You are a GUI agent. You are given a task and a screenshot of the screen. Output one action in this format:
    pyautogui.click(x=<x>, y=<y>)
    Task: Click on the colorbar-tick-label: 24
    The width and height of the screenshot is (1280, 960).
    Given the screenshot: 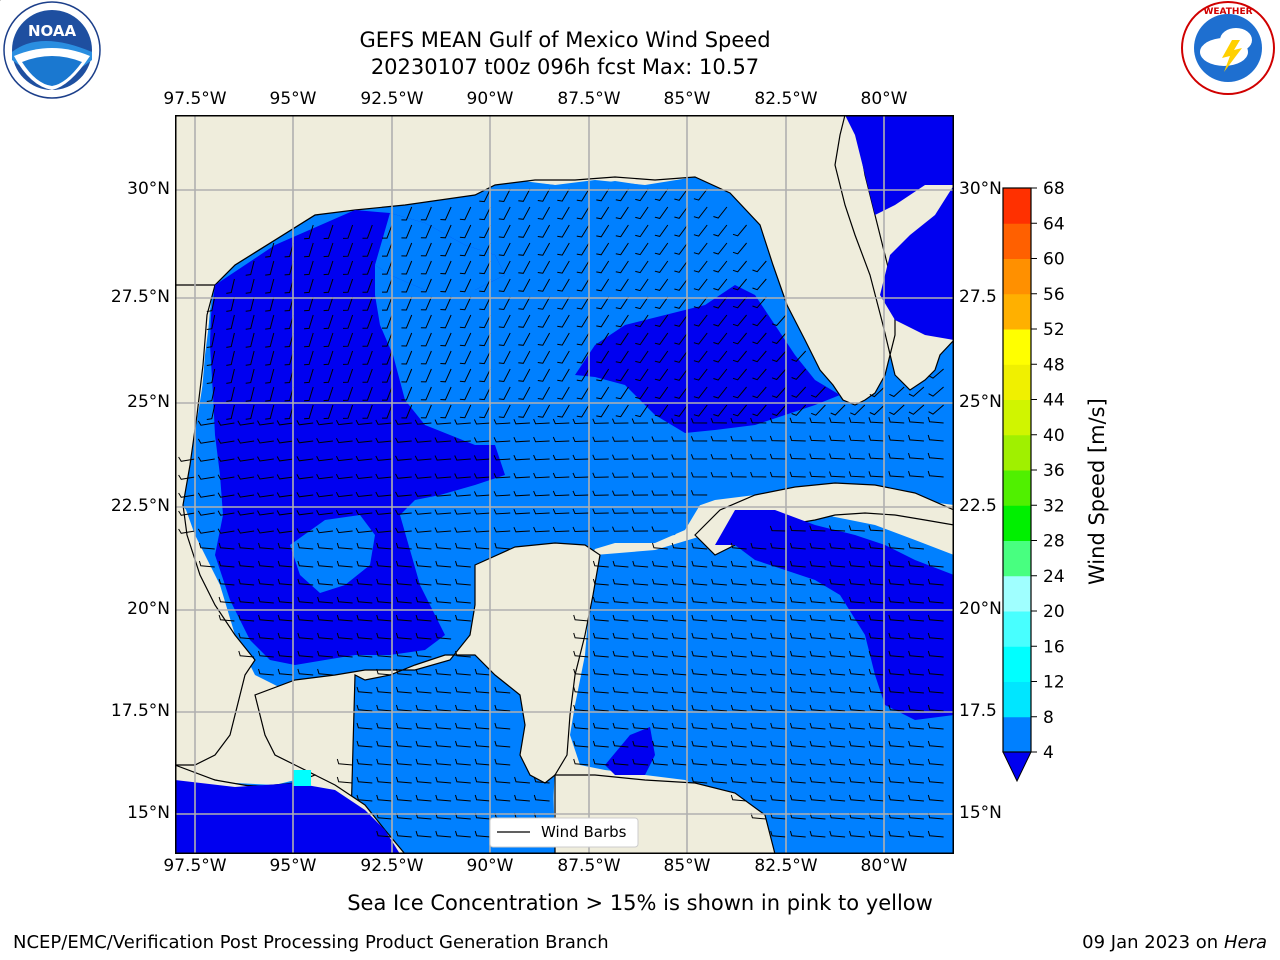 What is the action you would take?
    pyautogui.click(x=1054, y=577)
    